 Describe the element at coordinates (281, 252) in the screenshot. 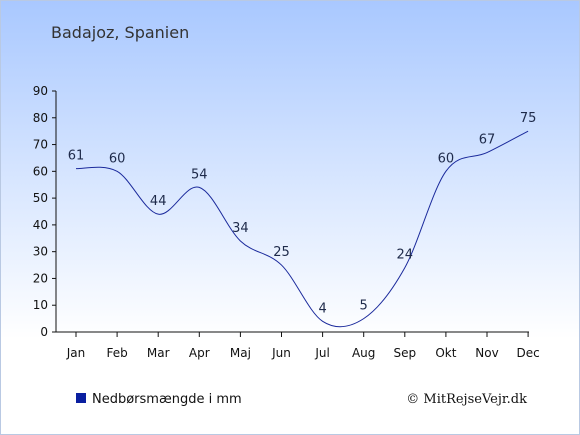

I see `data-label: 25` at that location.